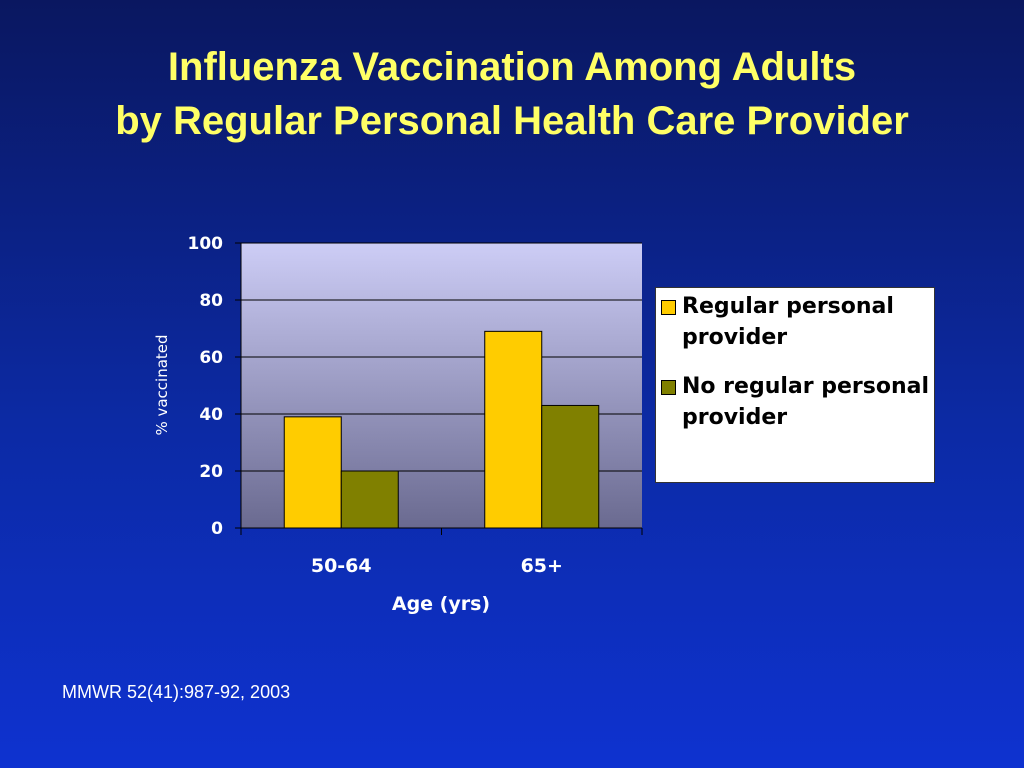  Describe the element at coordinates (806, 402) in the screenshot. I see `legend-label-no-regular: No regular personal provider` at that location.